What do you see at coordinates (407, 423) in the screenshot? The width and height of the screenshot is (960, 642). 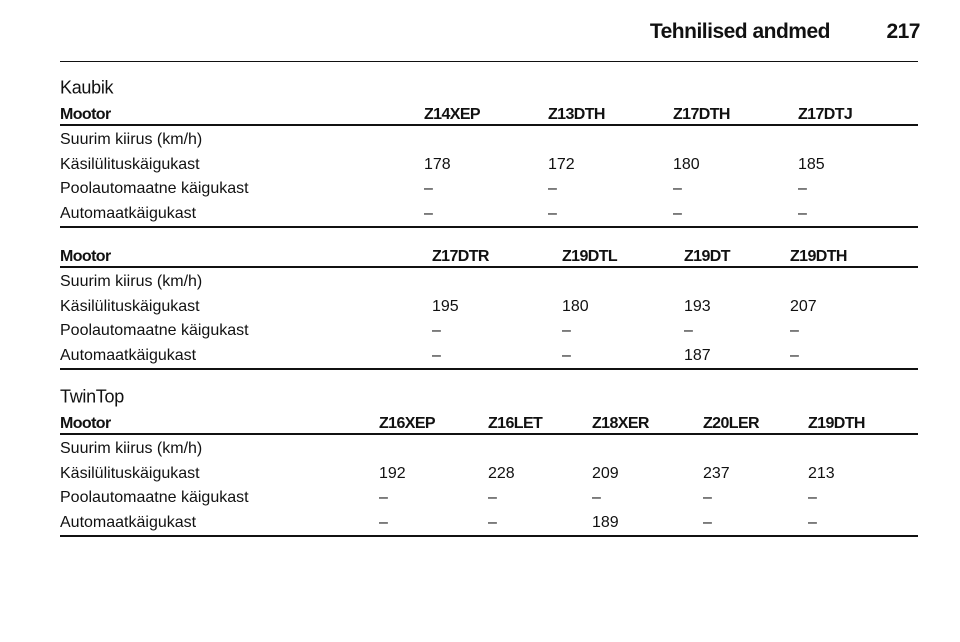 I see `column-header: Z16XEP` at bounding box center [407, 423].